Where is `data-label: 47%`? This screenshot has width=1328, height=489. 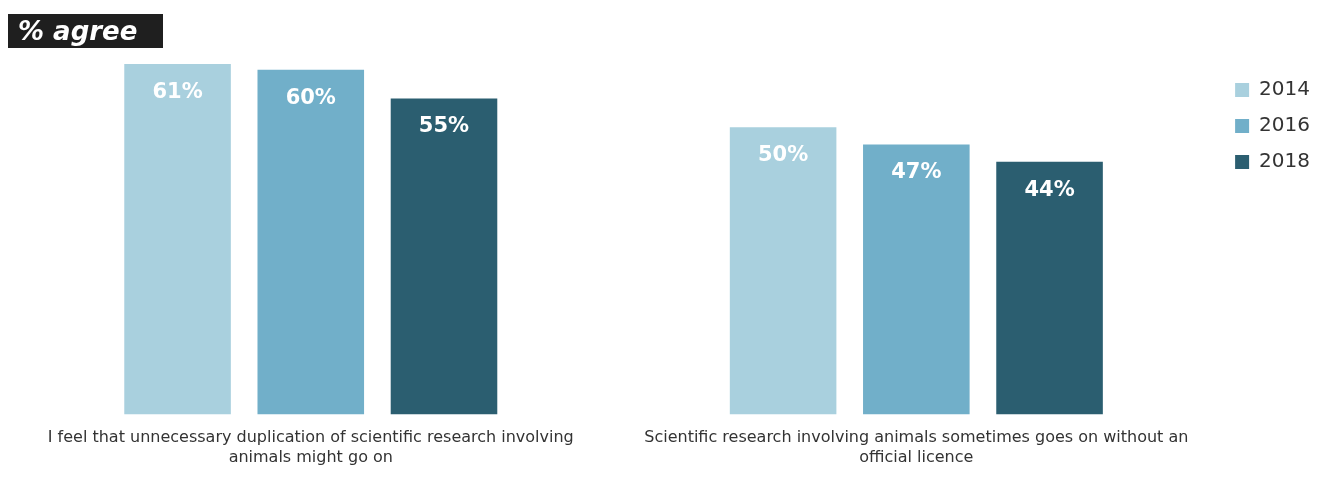
data-label: 47% is located at coordinates (916, 171).